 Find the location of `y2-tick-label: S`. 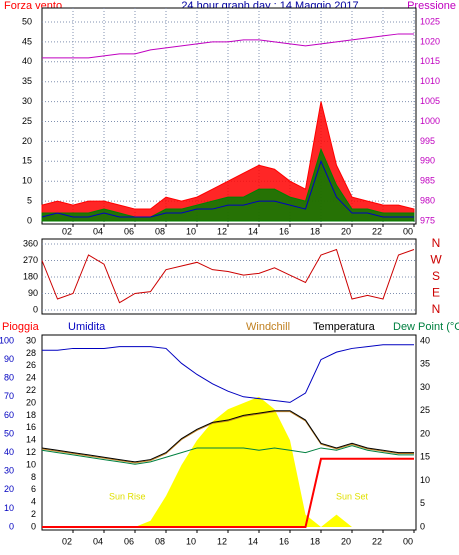

y2-tick-label: S is located at coordinates (436, 276).